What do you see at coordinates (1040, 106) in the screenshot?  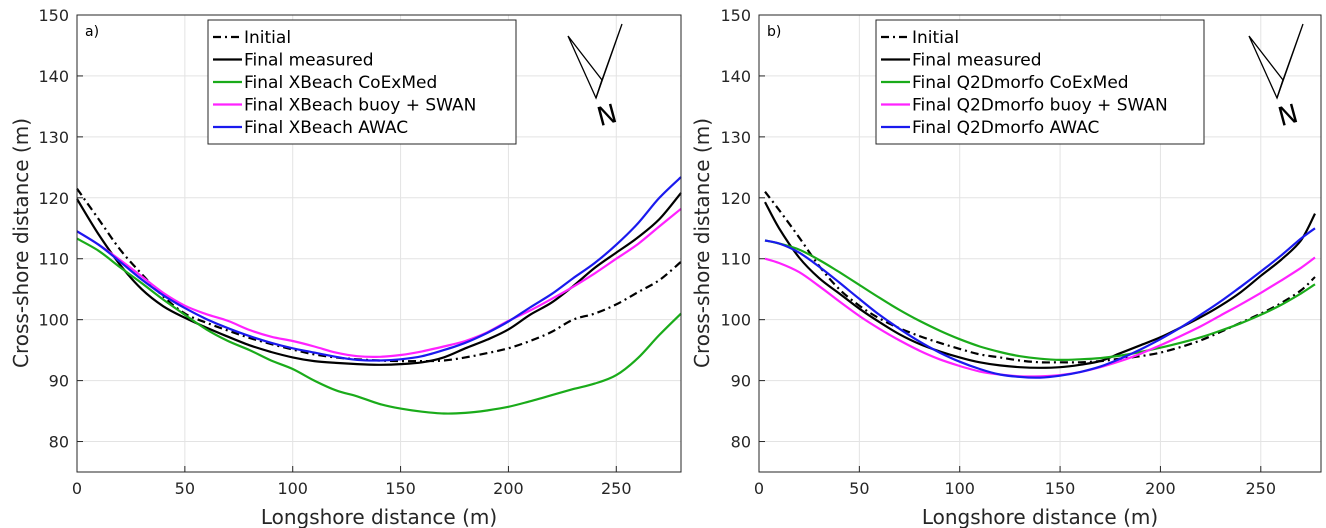 I see `legend-label-final-q2dmorfo-buoy-swan: Final Q2Dmorfo buoy + SWAN` at bounding box center [1040, 106].